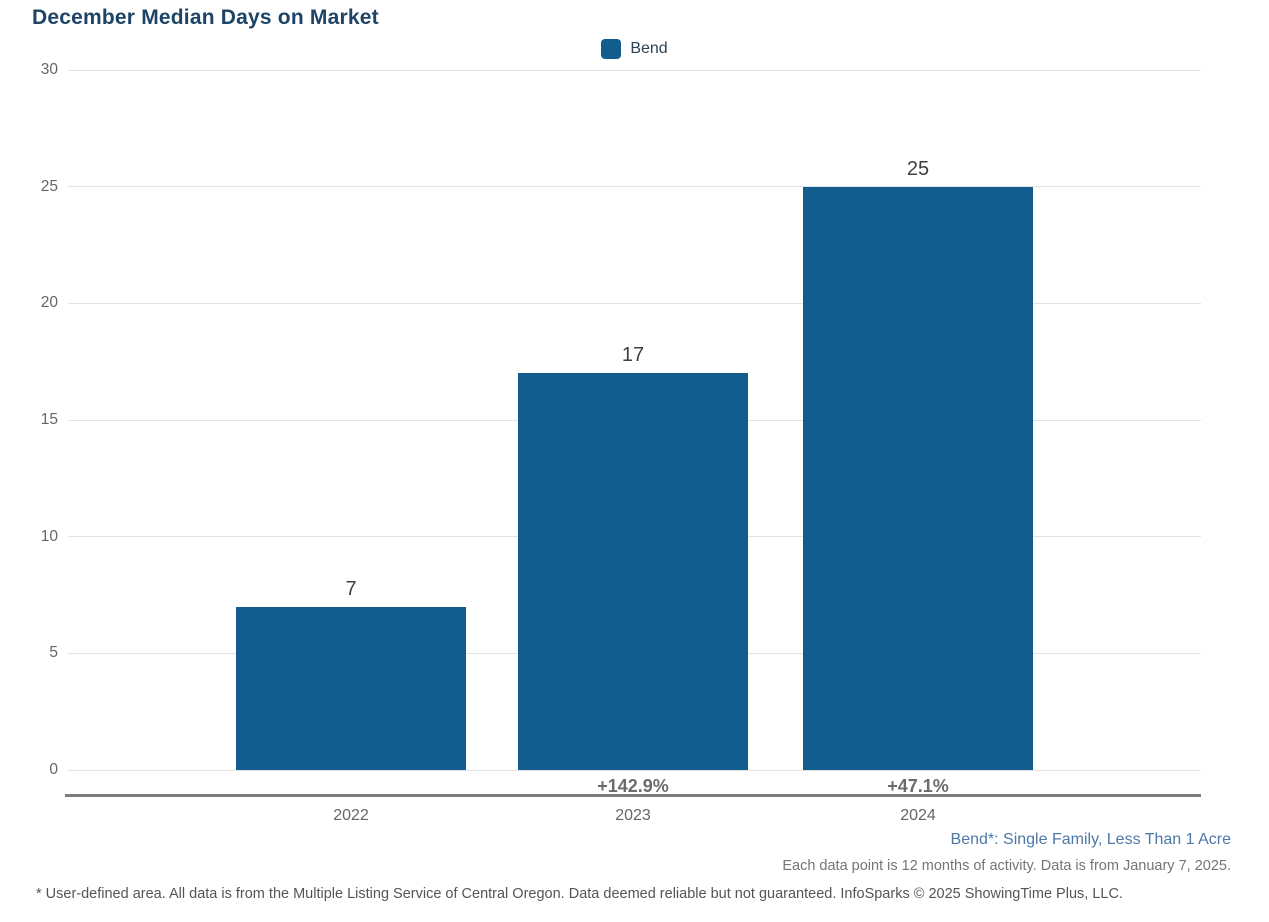 The image size is (1269, 922). Describe the element at coordinates (53, 769) in the screenshot. I see `y-axis-tick-0: 0` at that location.